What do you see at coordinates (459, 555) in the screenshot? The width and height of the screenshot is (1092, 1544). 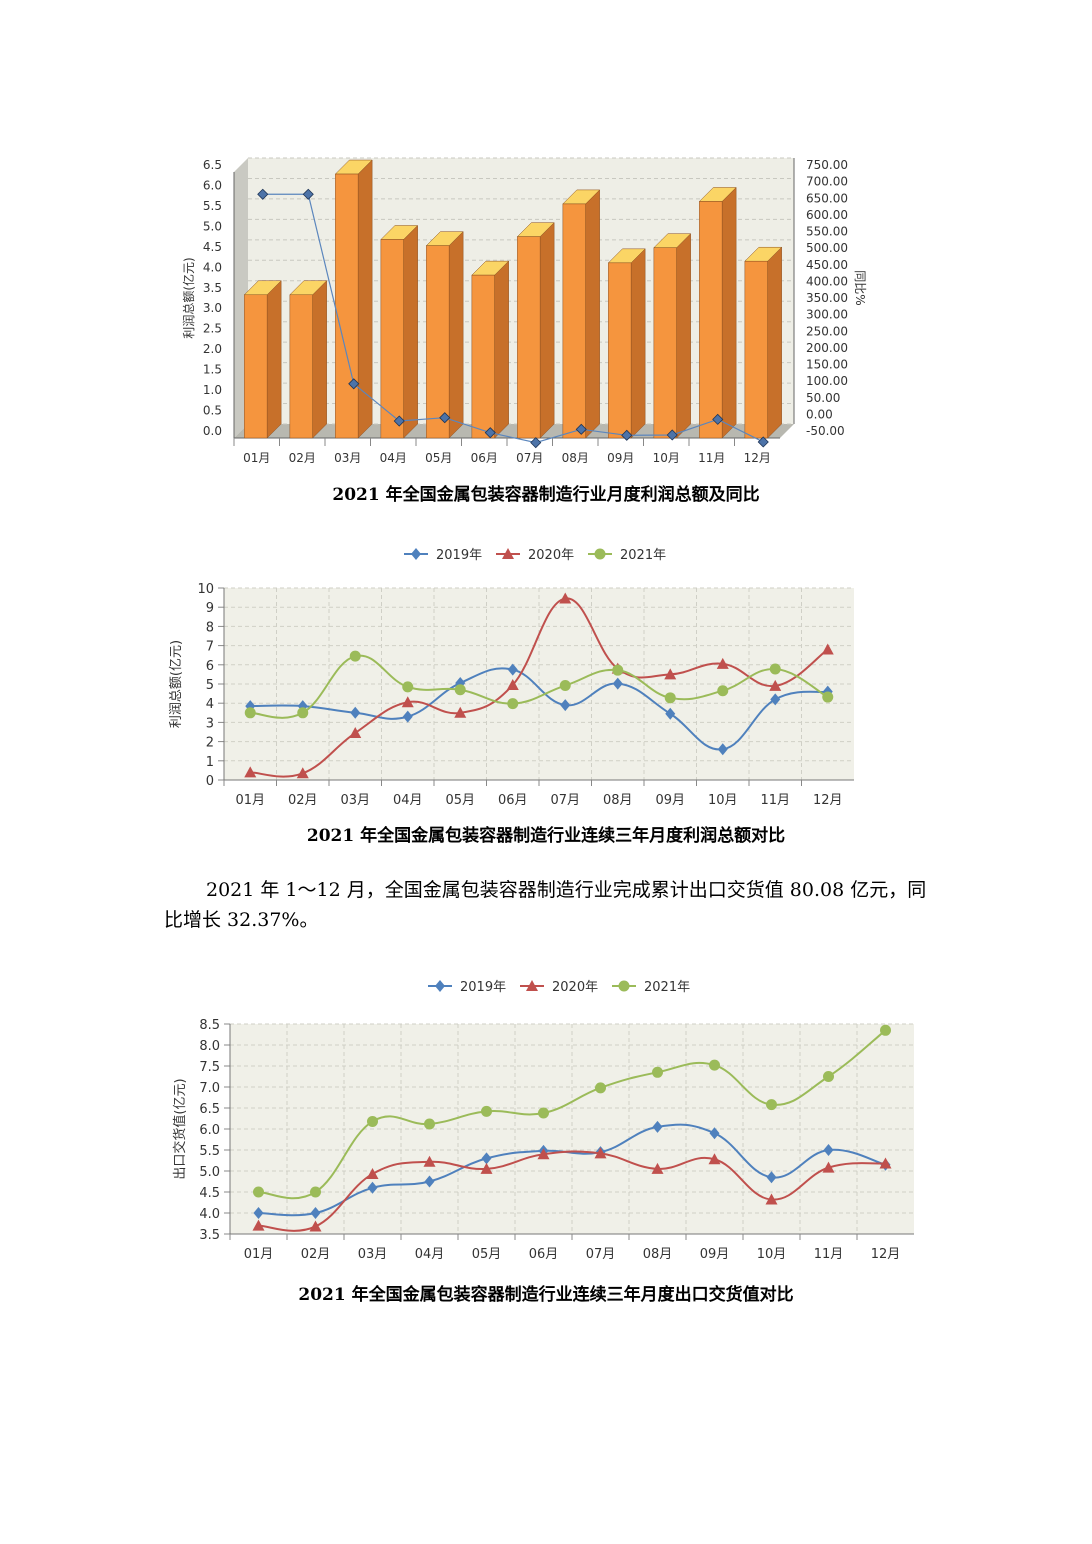 I see `legend-label: 2019年` at bounding box center [459, 555].